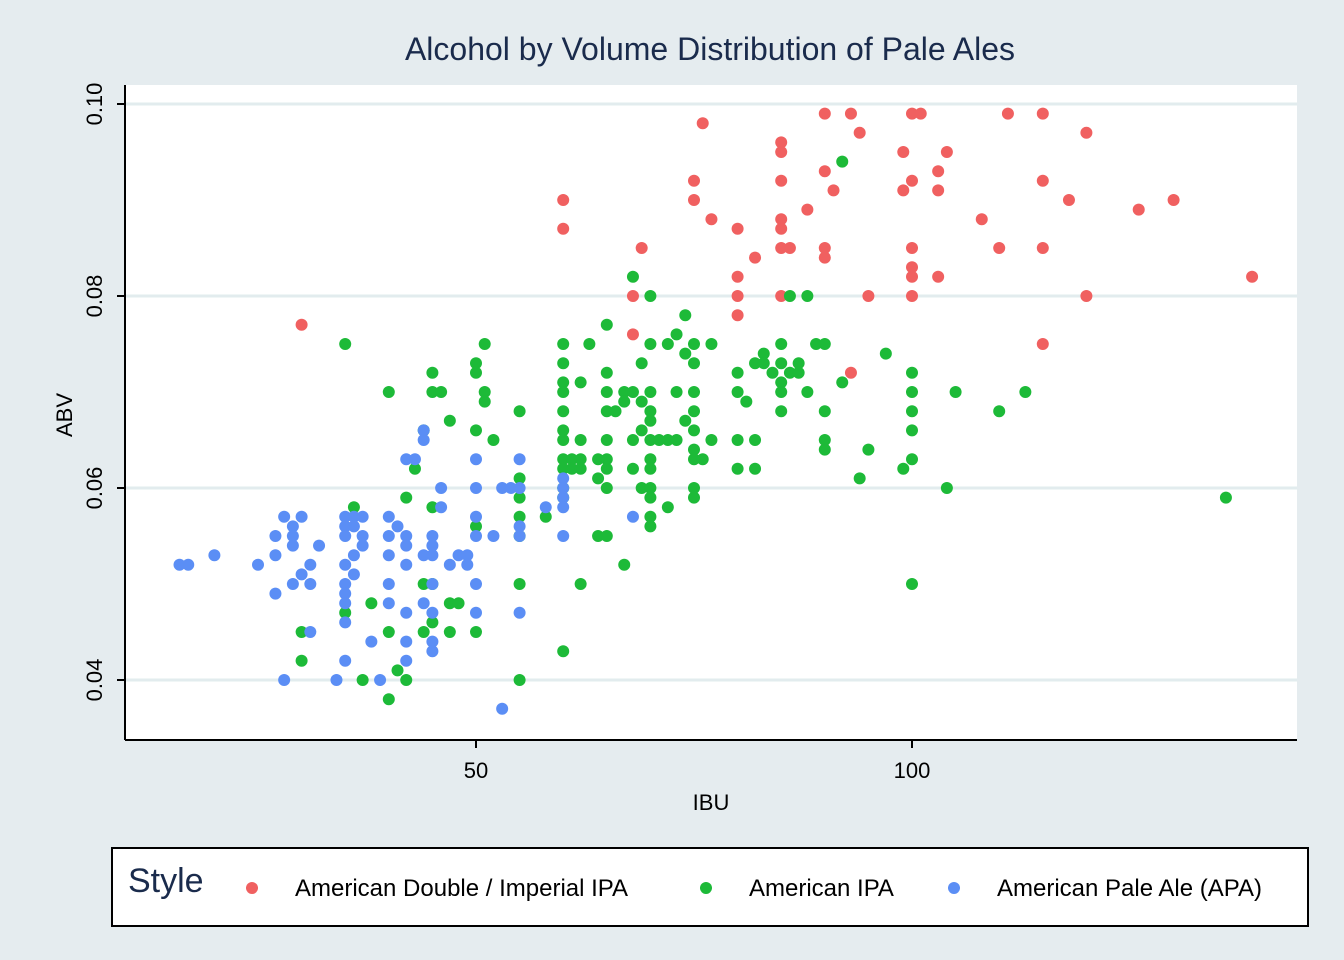  What do you see at coordinates (912, 770) in the screenshot?
I see `x-tick-label: 100` at bounding box center [912, 770].